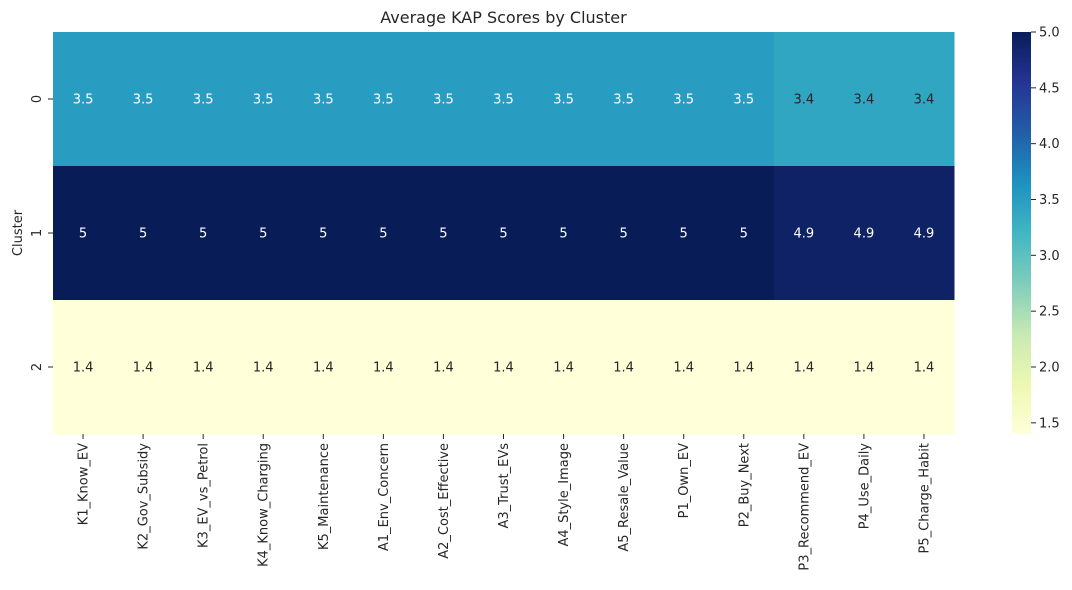 The height and width of the screenshot is (590, 1072). I want to click on x-tick-label: K2_Gov_Subsidy, so click(144, 496).